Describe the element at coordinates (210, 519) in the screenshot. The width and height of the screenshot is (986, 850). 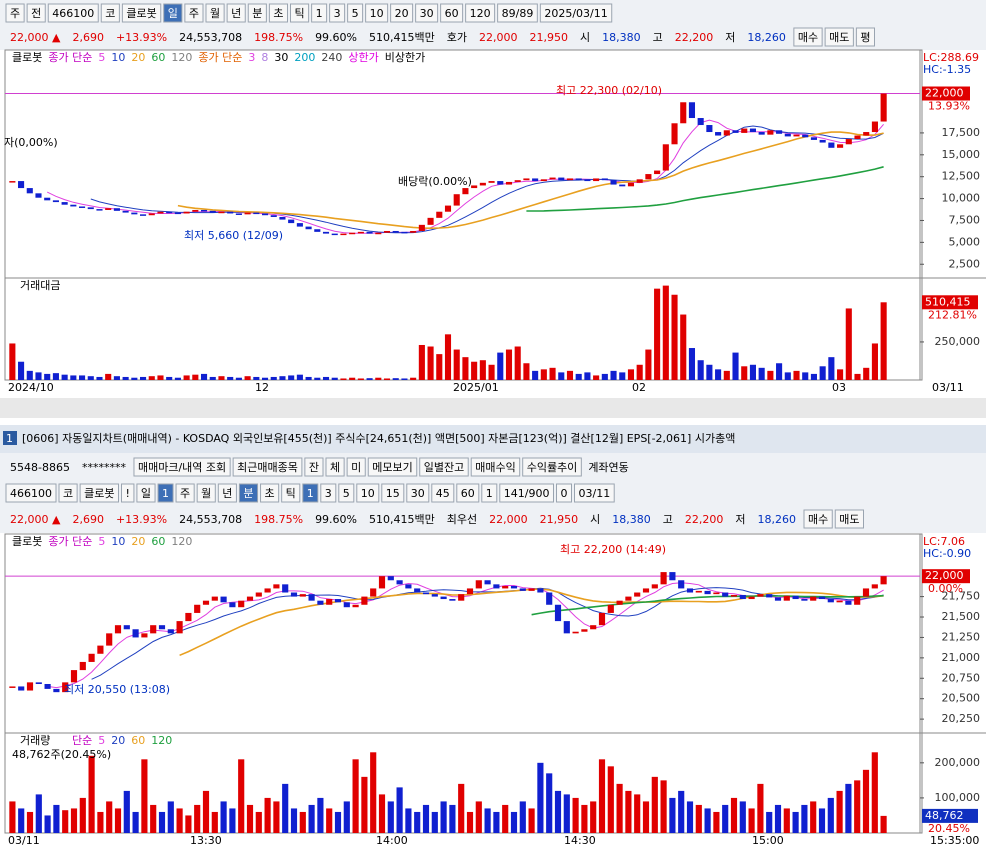
I see `label: 24,553,708` at that location.